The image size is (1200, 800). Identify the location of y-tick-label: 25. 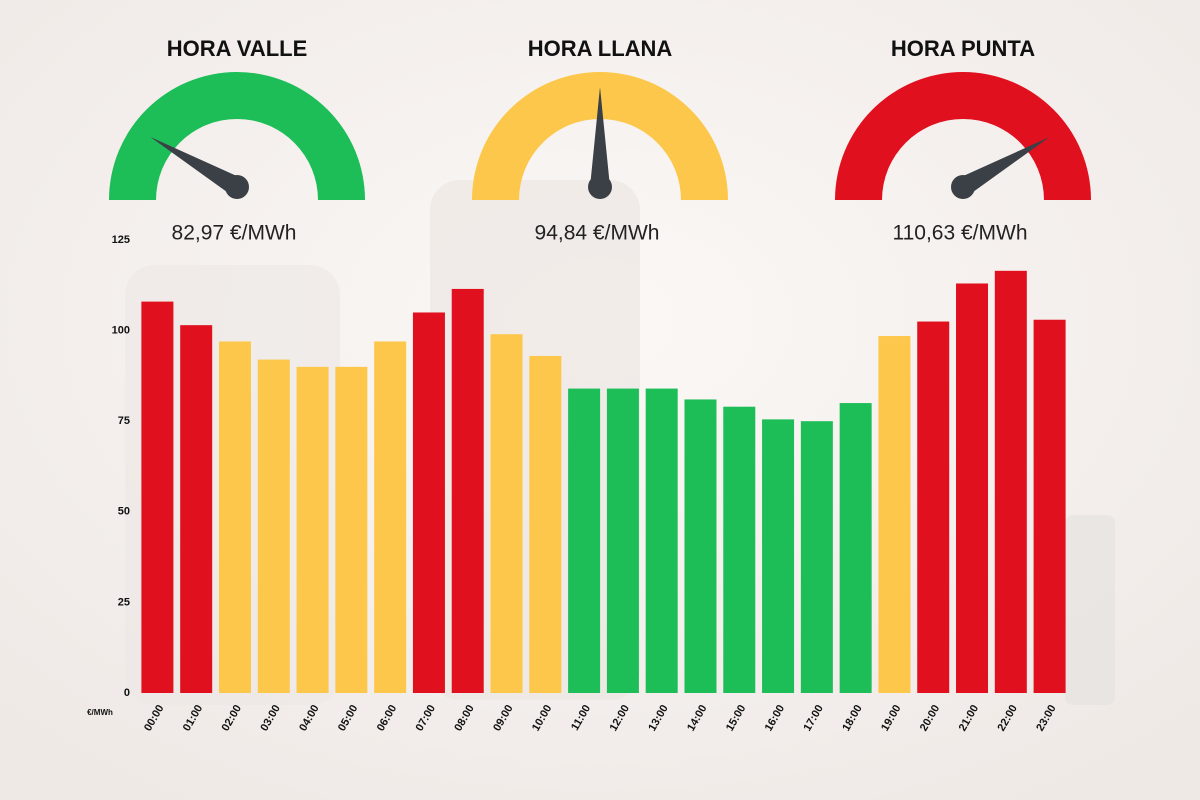
(124, 602).